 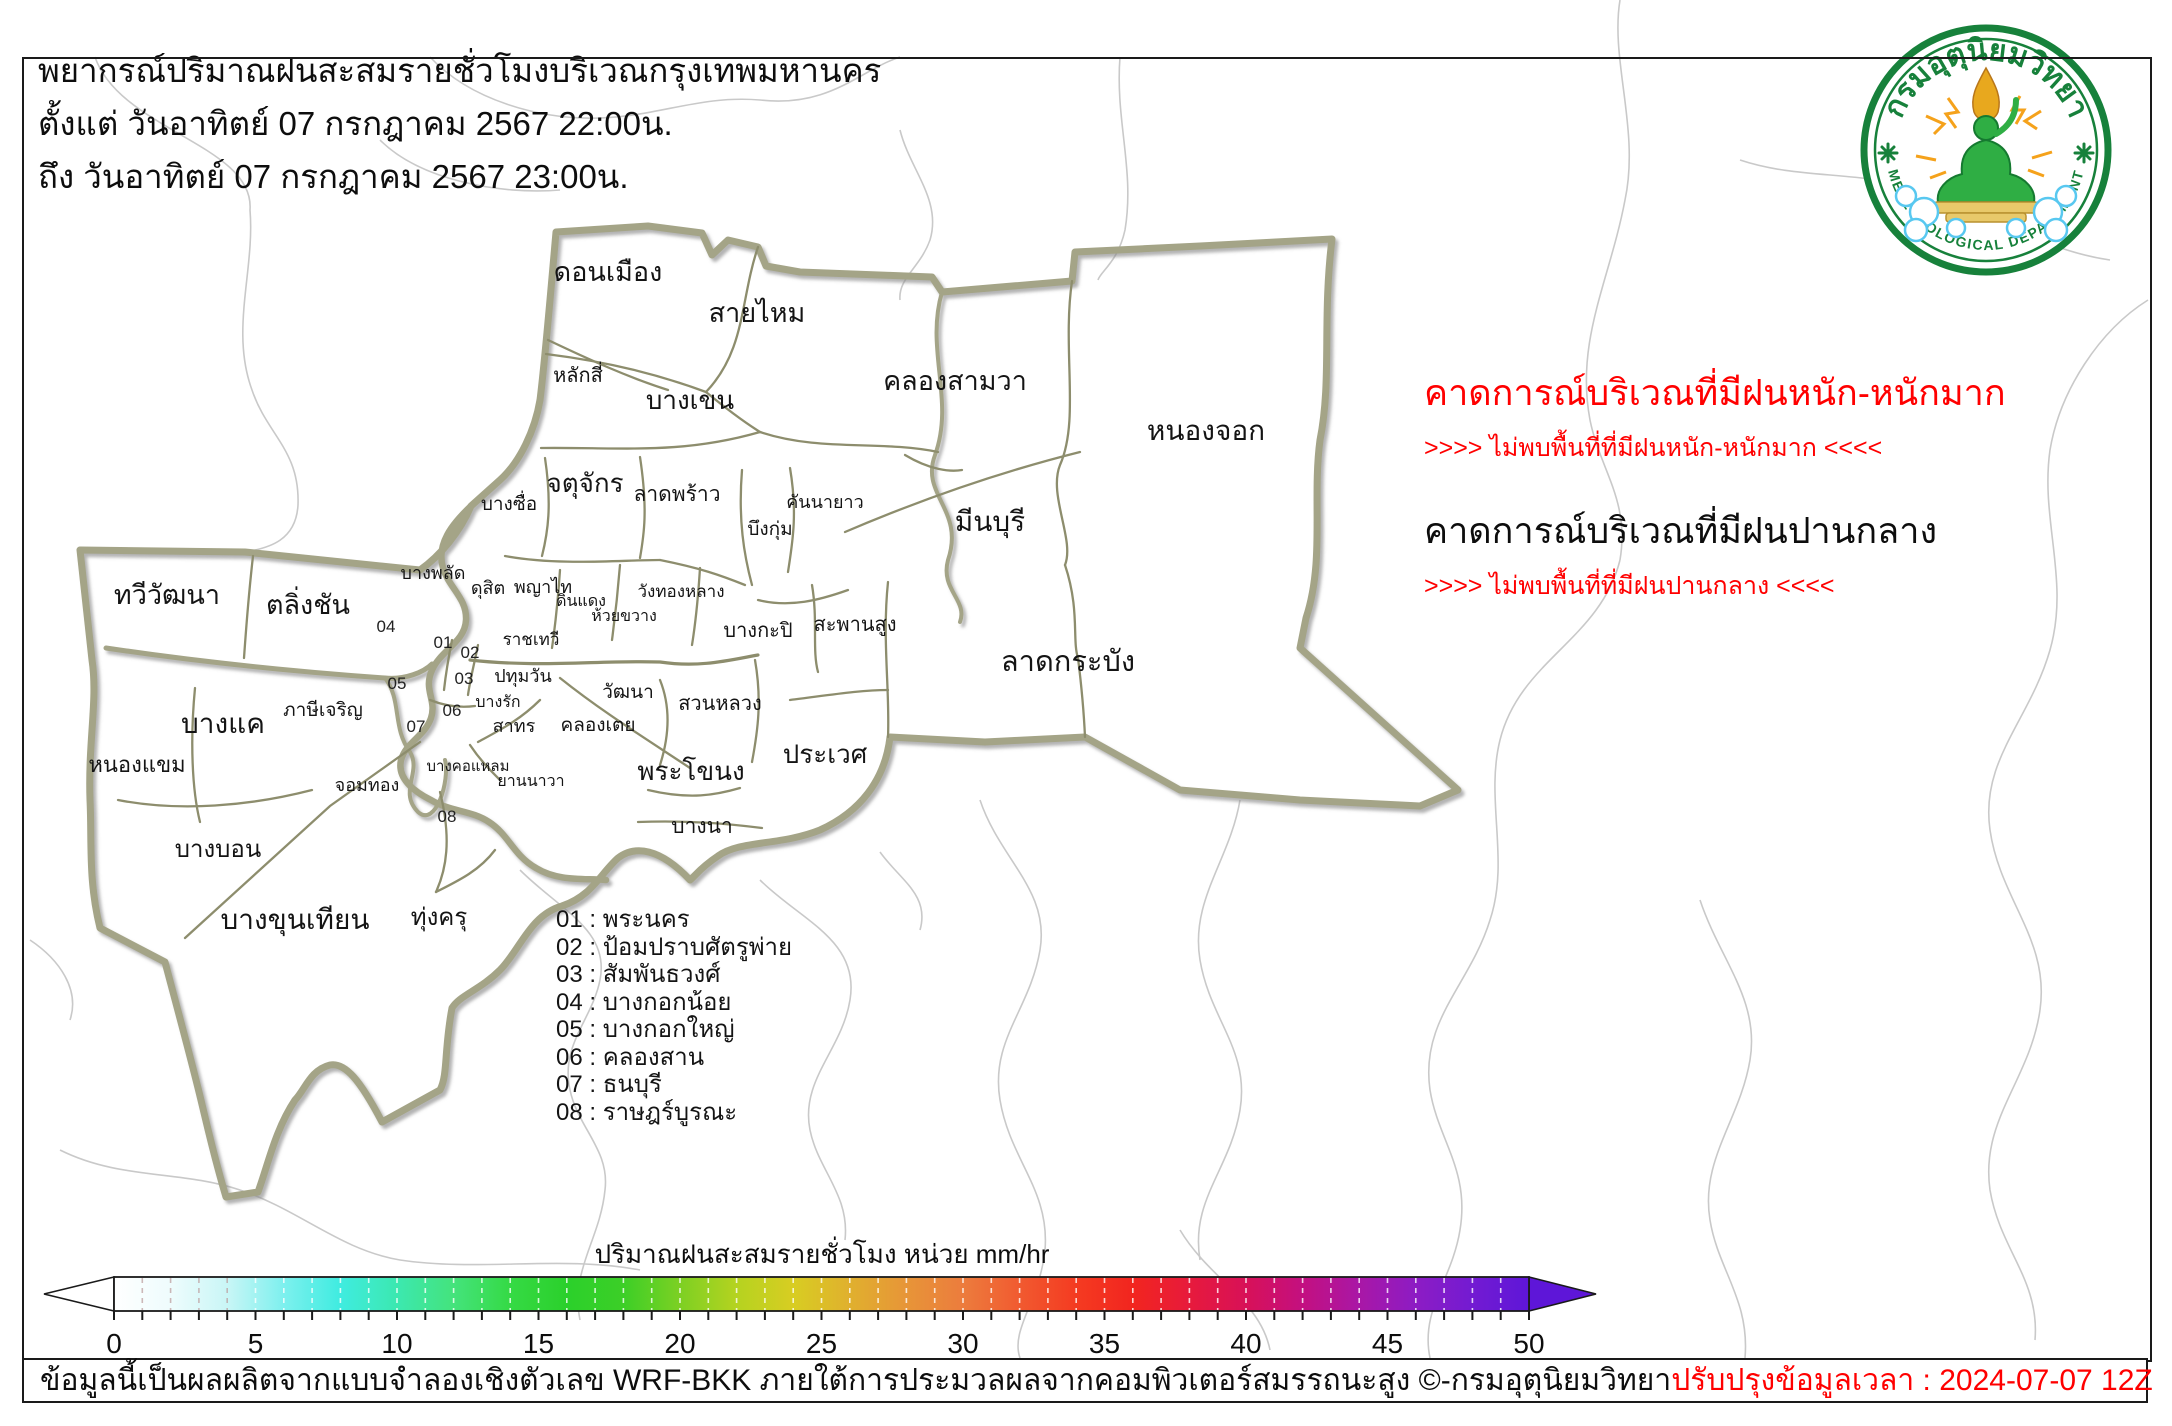 I want to click on district-label: ประเวศ, so click(x=825, y=754).